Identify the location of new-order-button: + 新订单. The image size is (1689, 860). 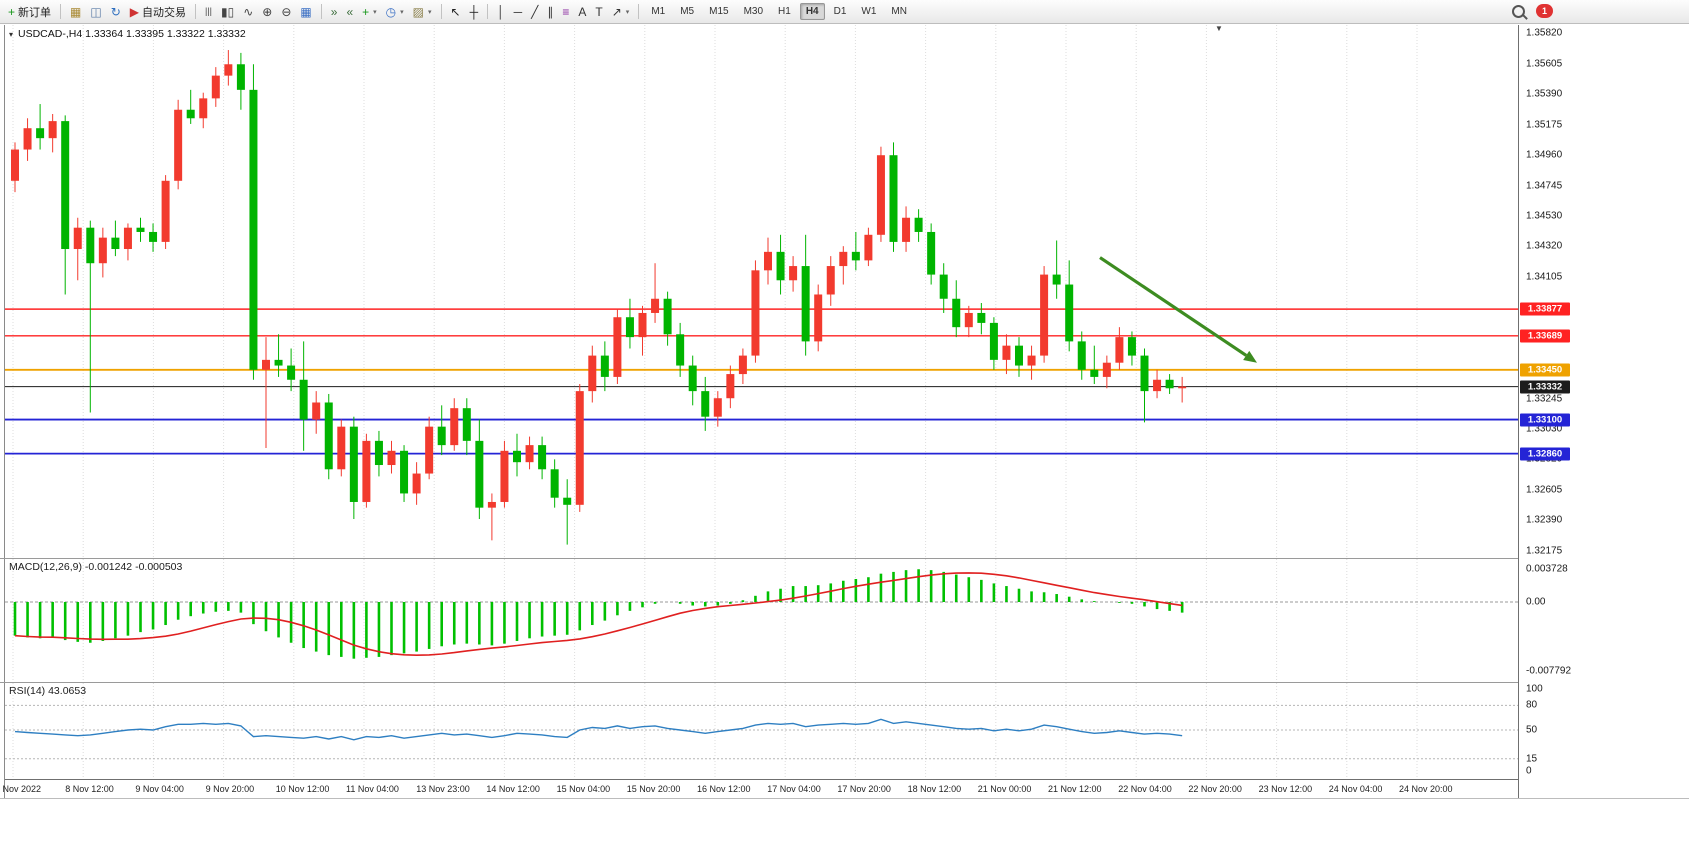
(29, 12).